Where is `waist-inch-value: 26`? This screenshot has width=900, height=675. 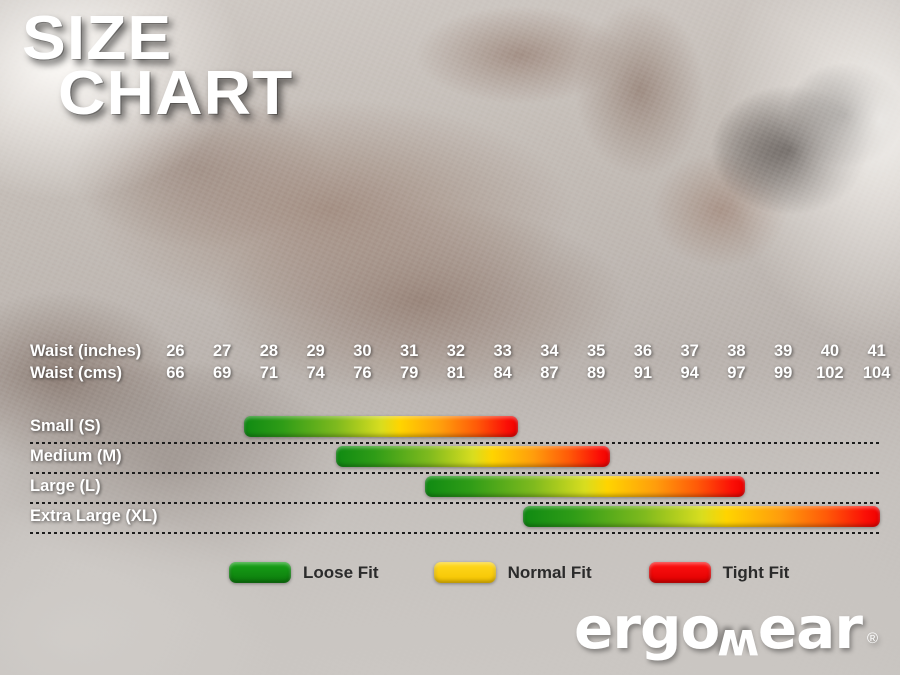 waist-inch-value: 26 is located at coordinates (175, 350).